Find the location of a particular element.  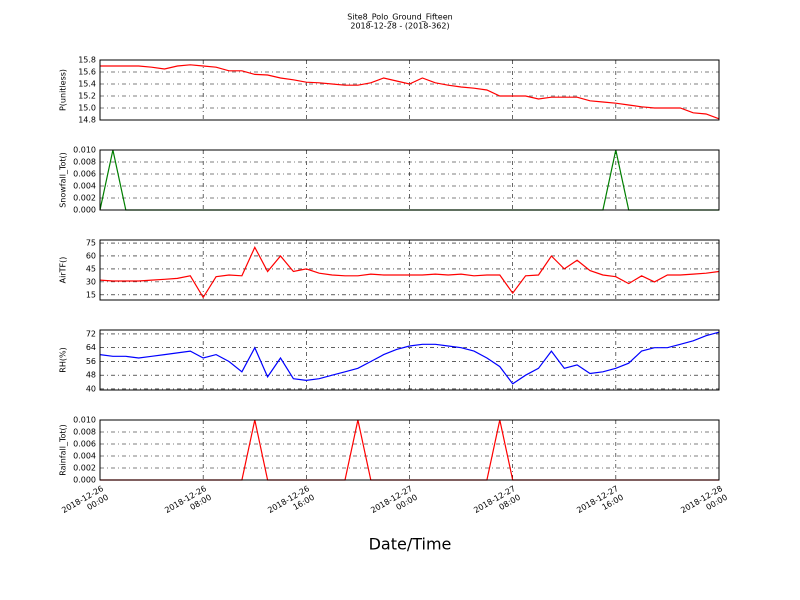

y-tick-label: 15 is located at coordinates (91, 294).